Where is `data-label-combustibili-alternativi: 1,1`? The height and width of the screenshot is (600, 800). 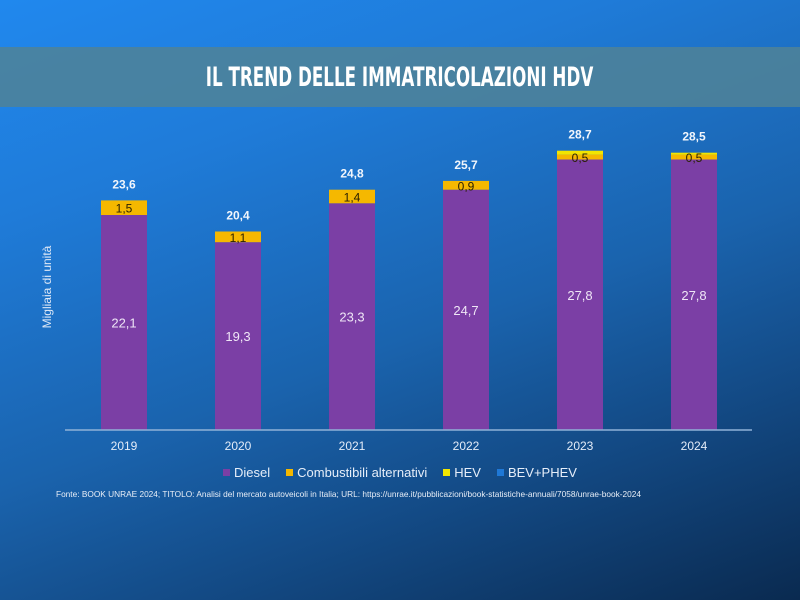 data-label-combustibili-alternativi: 1,1 is located at coordinates (238, 238).